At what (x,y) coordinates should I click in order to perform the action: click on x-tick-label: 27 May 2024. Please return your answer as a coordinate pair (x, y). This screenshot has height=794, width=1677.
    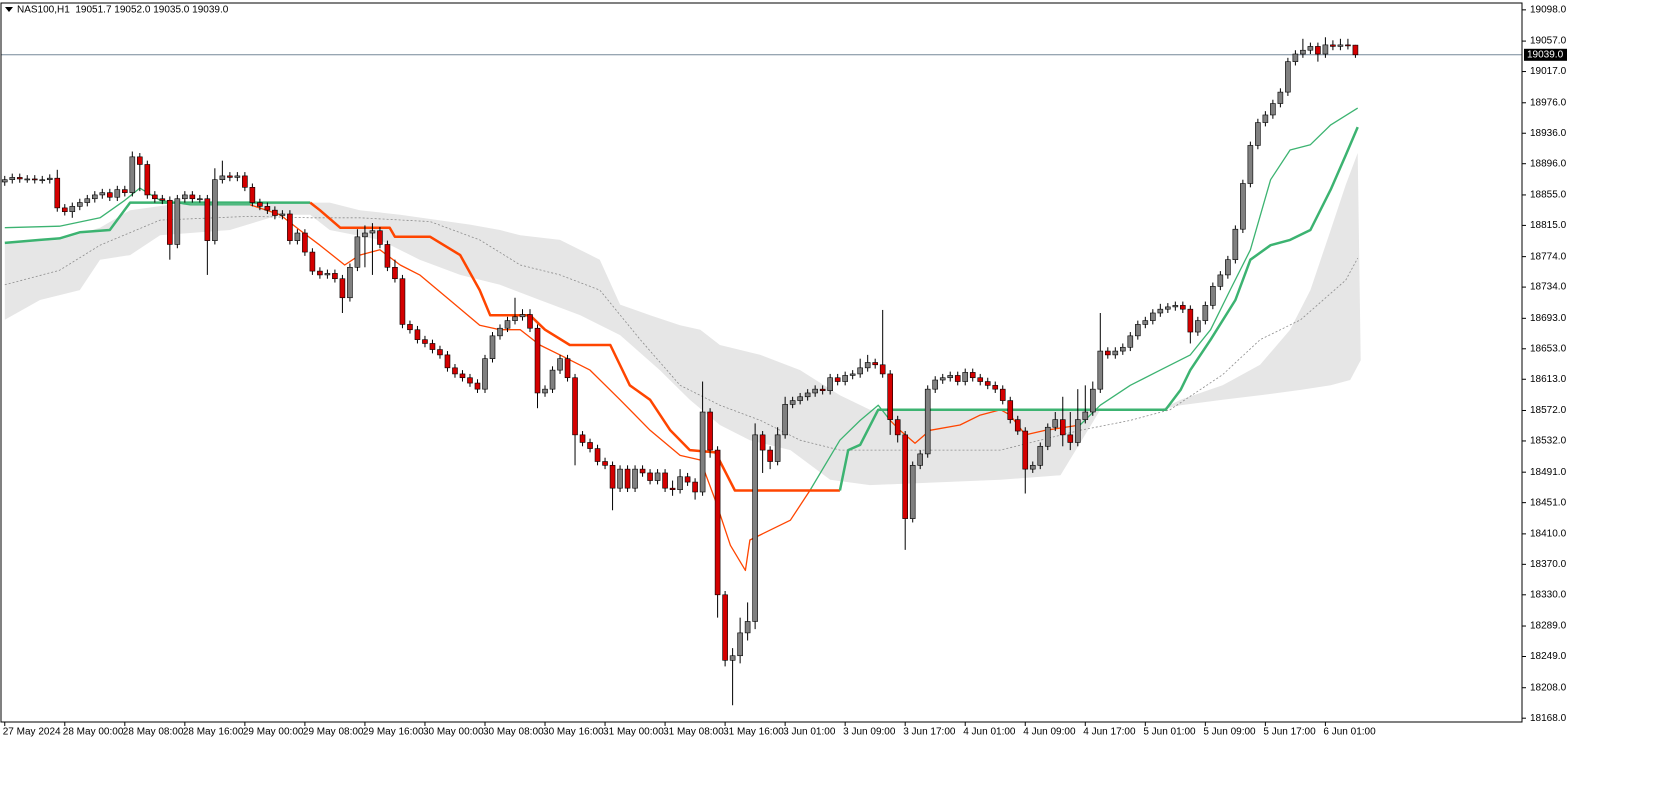
    Looking at the image, I should click on (32, 732).